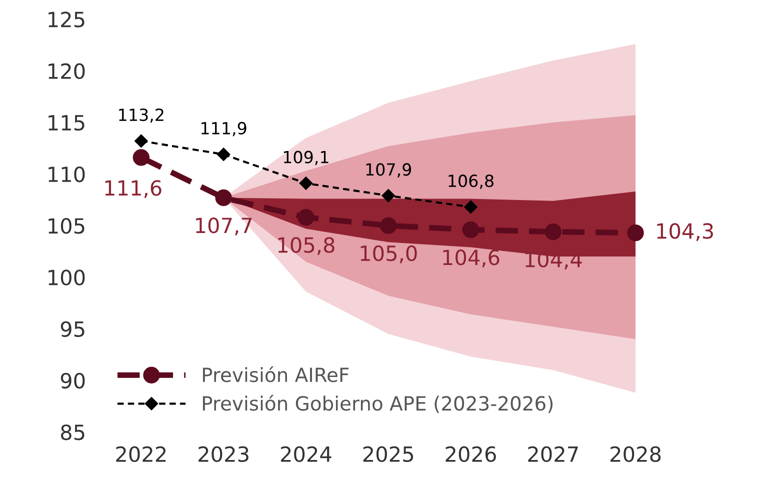  I want to click on y-tick-label: 125, so click(66, 20).